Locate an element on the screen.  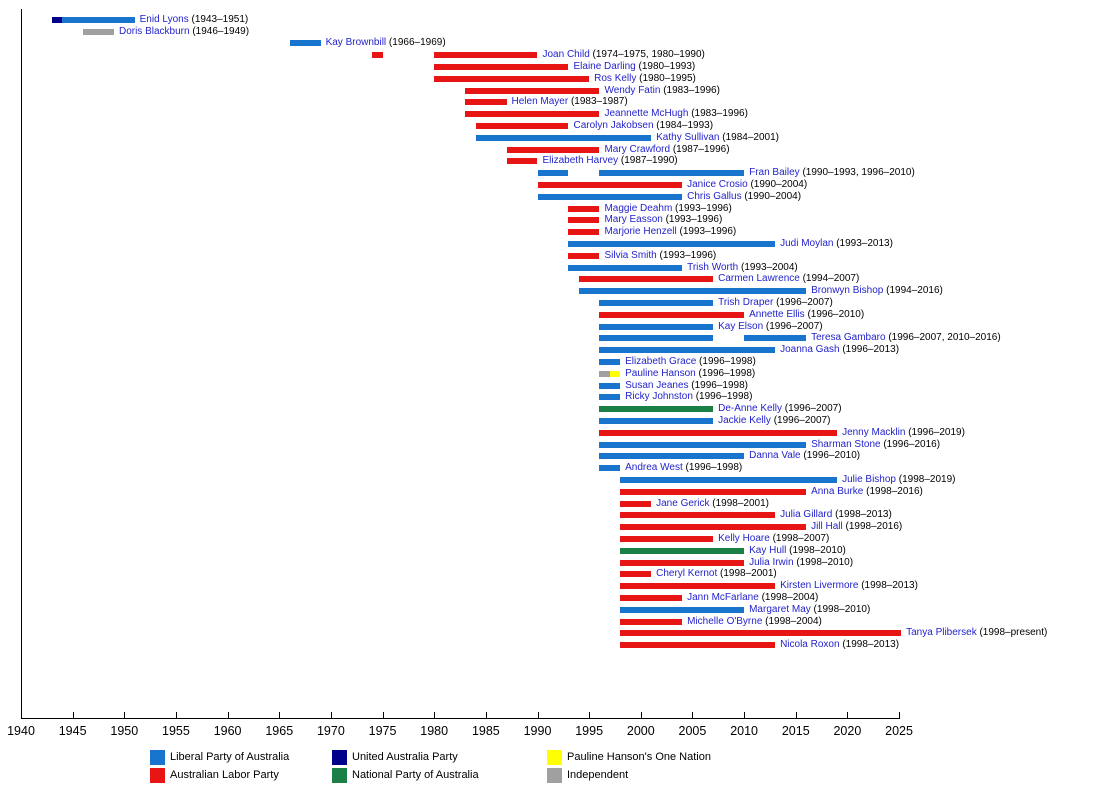
member-label: Doris Blackburn (1946–1949) is located at coordinates (184, 31).